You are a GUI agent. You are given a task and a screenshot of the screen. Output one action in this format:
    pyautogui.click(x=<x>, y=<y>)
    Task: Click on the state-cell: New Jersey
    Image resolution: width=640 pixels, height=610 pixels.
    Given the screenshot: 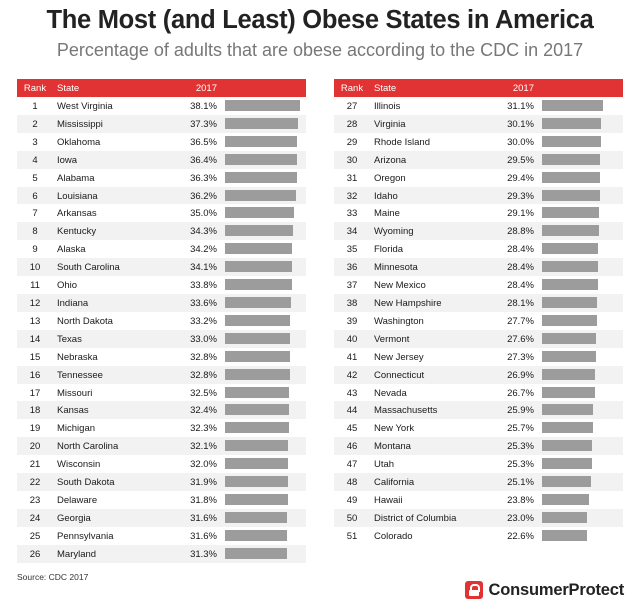 What is the action you would take?
    pyautogui.click(x=399, y=357)
    